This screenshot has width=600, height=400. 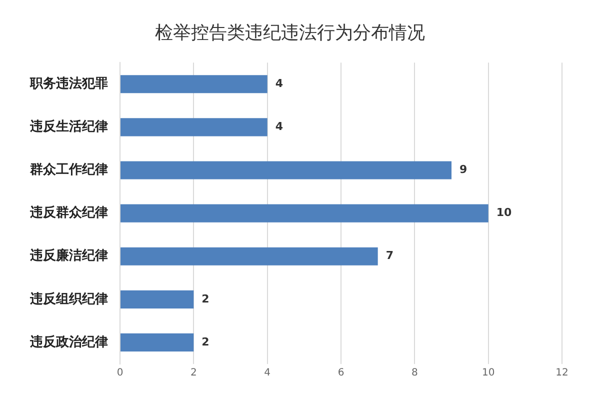 I want to click on x-tick-label: 2, so click(x=193, y=373).